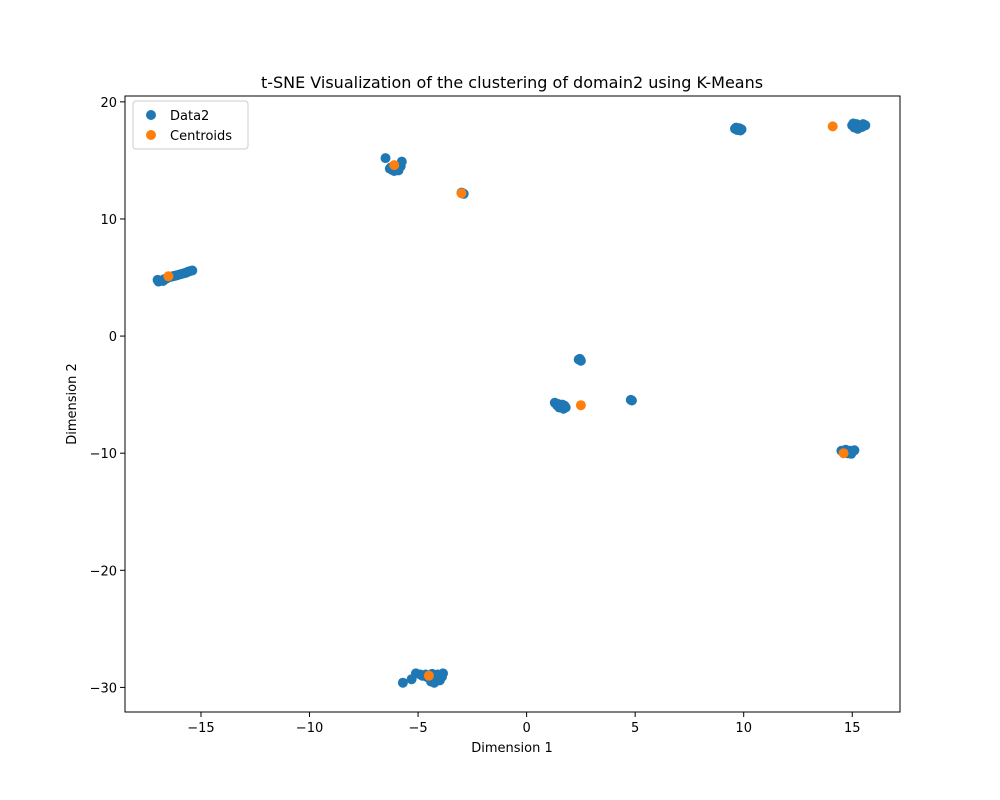  I want to click on y-tick-label: −30, so click(103, 688).